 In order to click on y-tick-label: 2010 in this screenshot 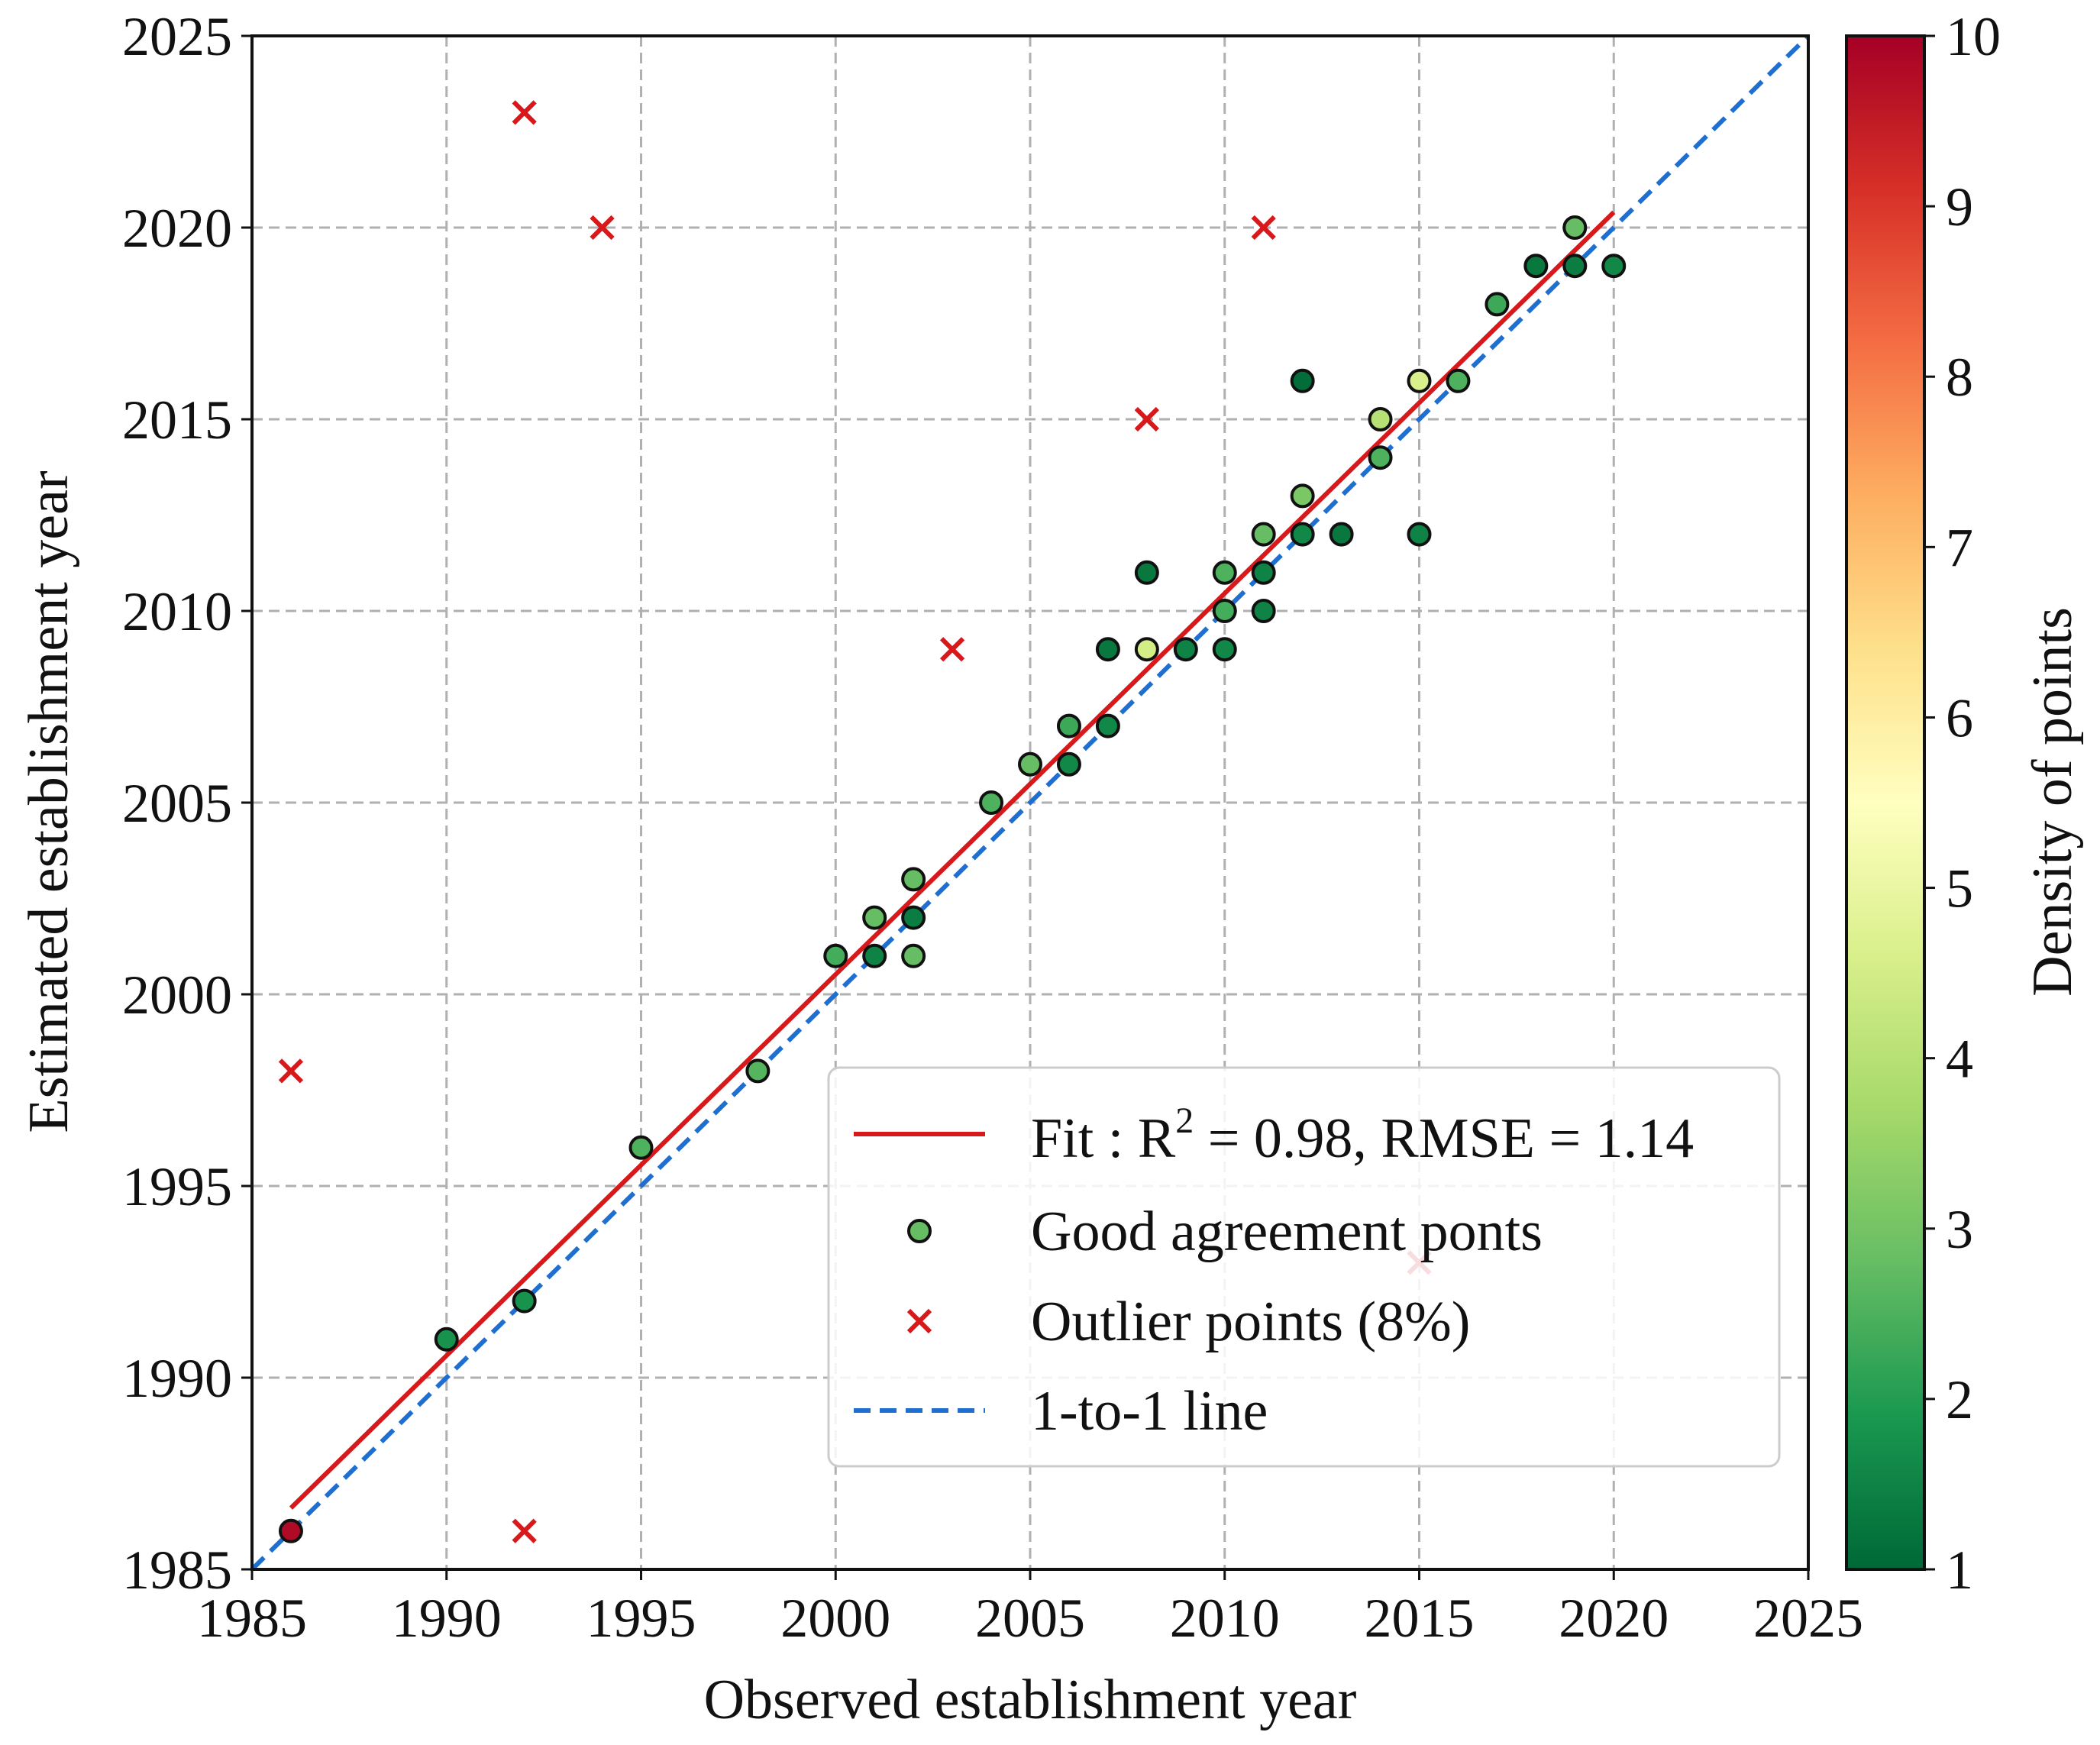, I will do `click(177, 611)`.